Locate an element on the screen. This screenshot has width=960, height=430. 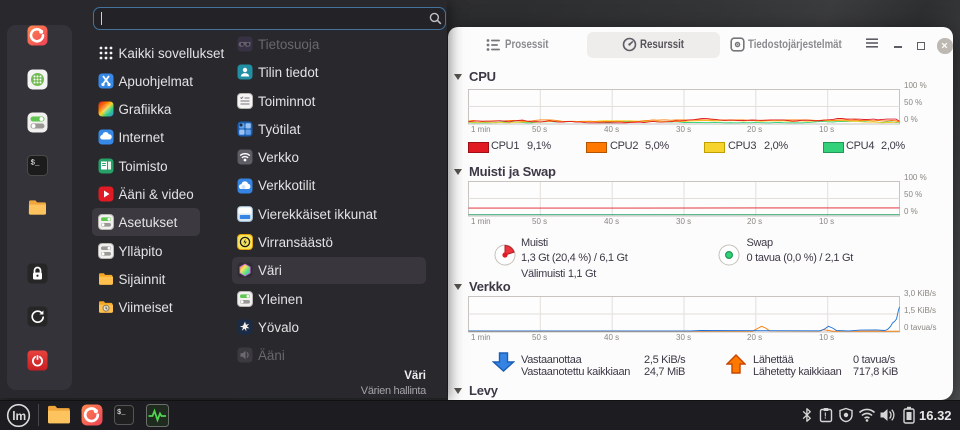
svg-text: lm is located at coordinates (19, 416).